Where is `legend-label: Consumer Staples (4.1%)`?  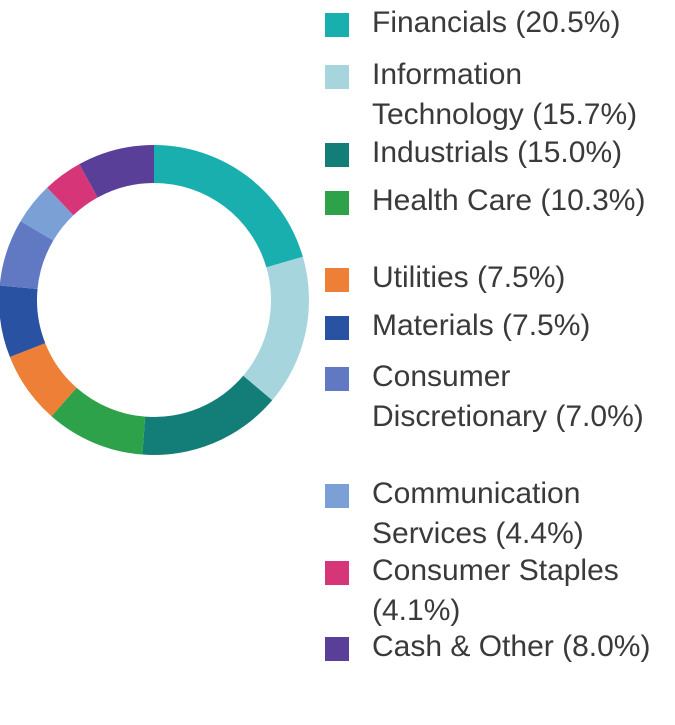
legend-label: Consumer Staples (4.1%) is located at coordinates (495, 590).